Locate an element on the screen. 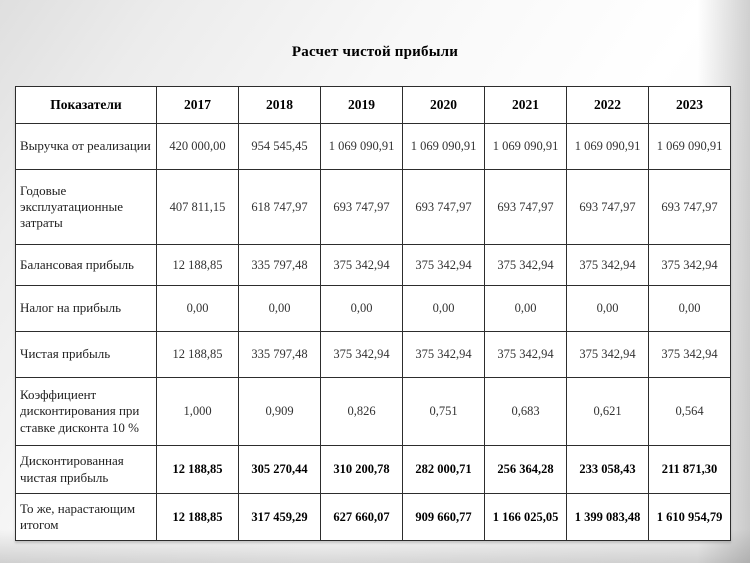  page-title: Расчет чистой прибыли is located at coordinates (375, 52).